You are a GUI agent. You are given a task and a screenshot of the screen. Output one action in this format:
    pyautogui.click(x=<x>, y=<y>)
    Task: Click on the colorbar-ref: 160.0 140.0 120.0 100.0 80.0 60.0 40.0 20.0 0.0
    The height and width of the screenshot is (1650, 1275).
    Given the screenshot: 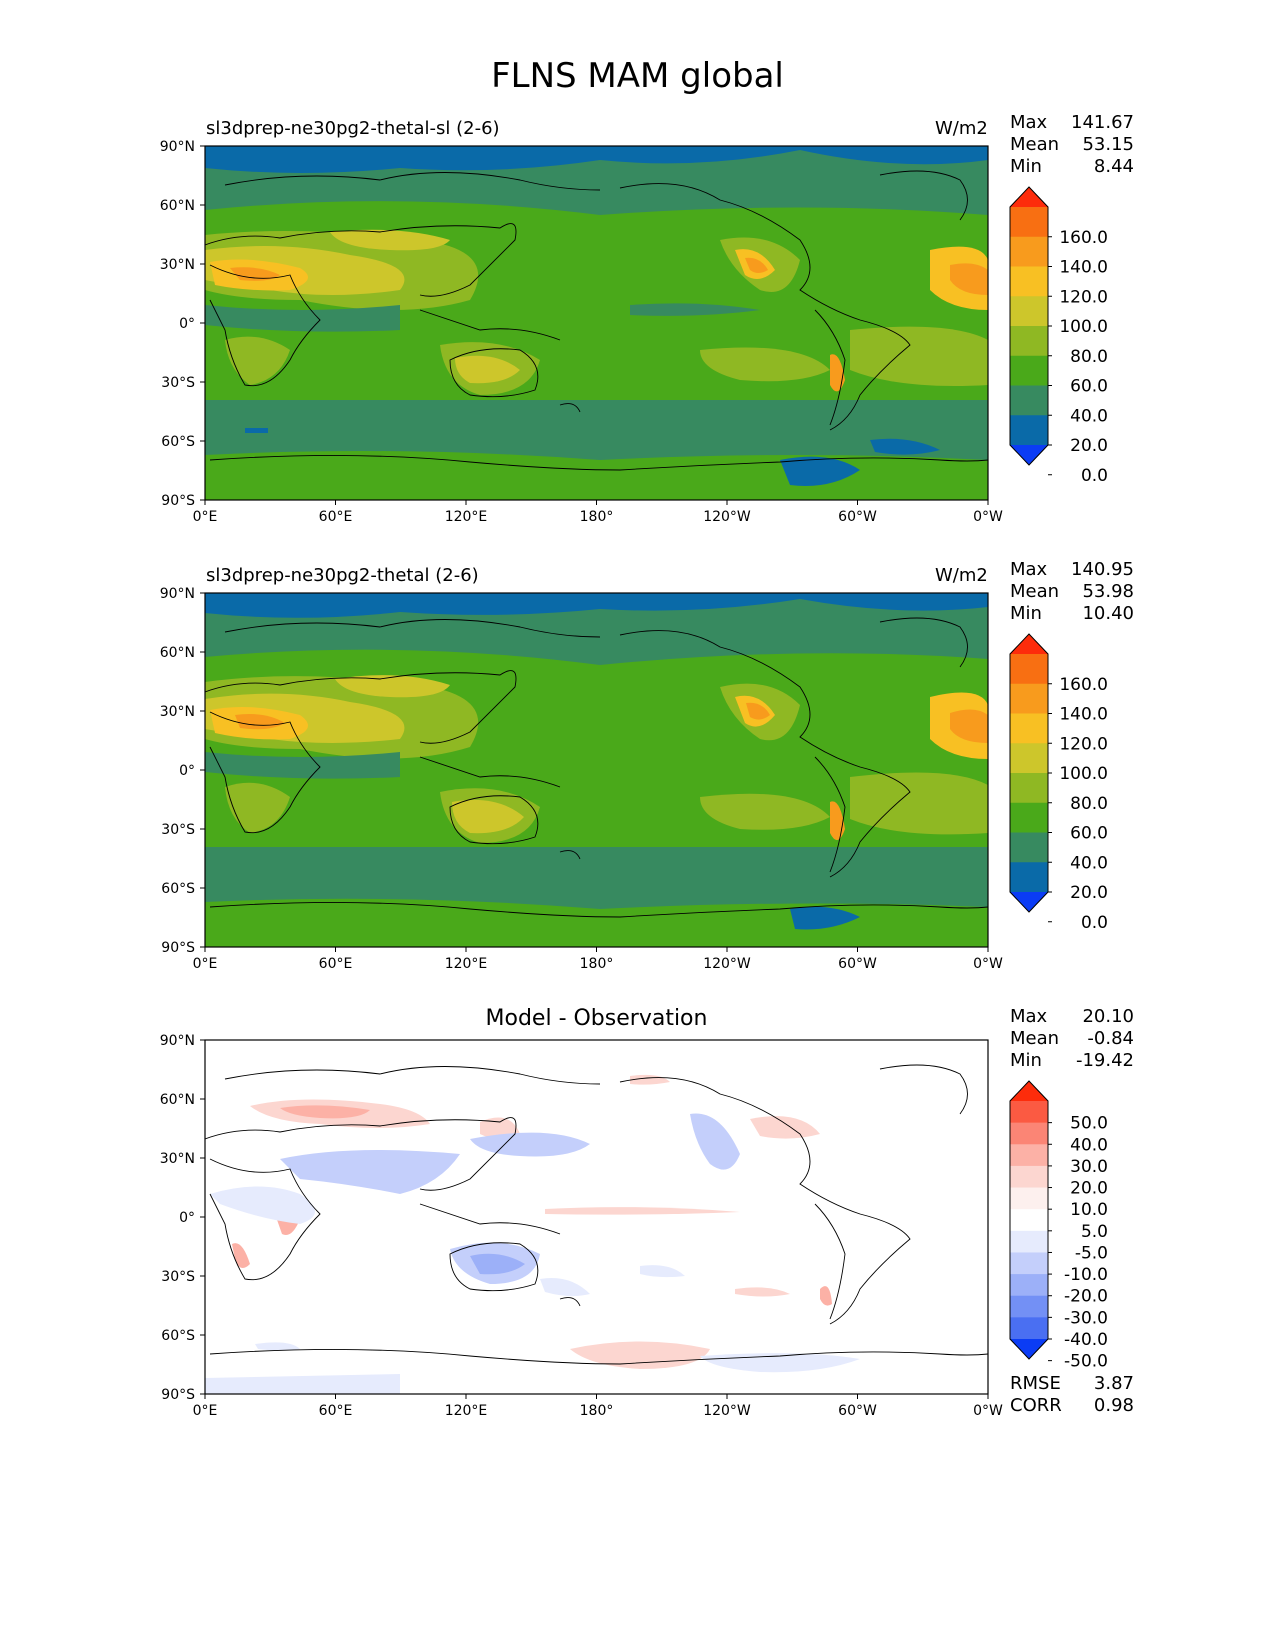 What is the action you would take?
    pyautogui.click(x=1058, y=783)
    